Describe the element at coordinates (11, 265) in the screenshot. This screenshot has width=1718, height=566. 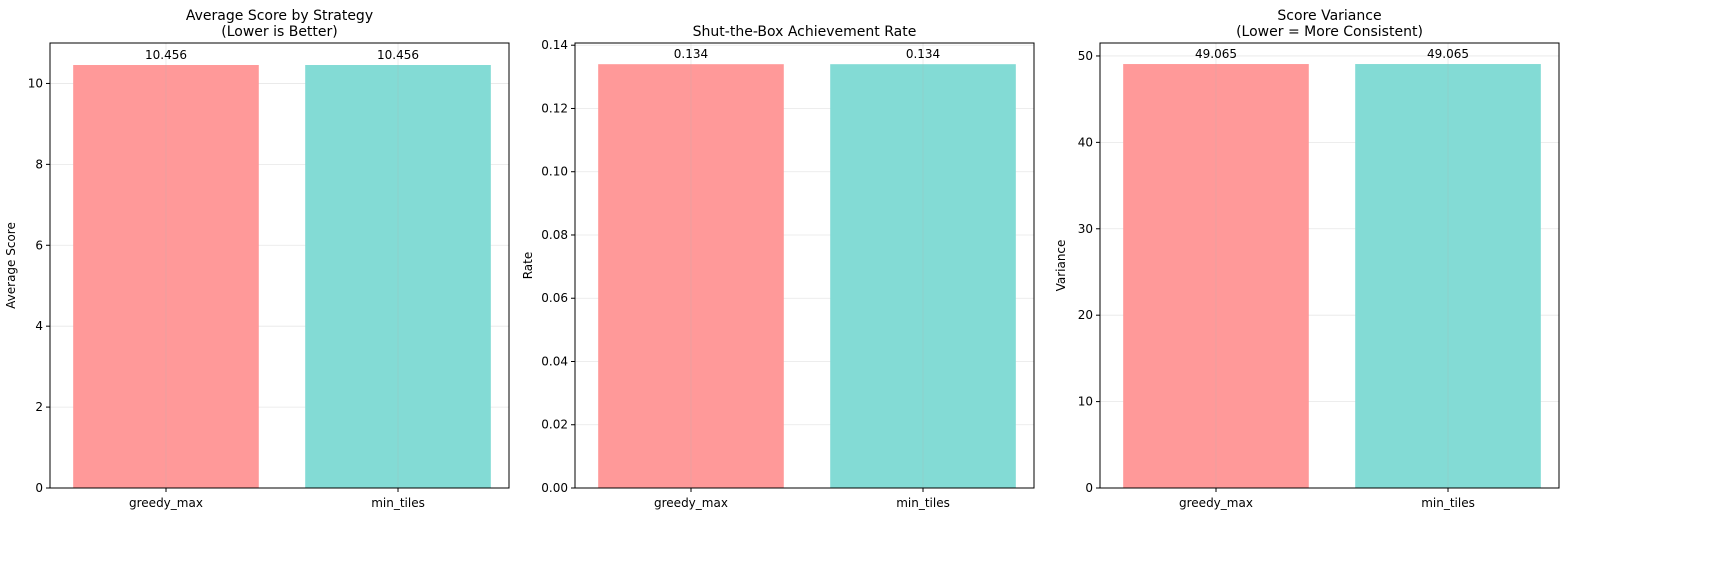
I see `y-axis-label: Average Score` at that location.